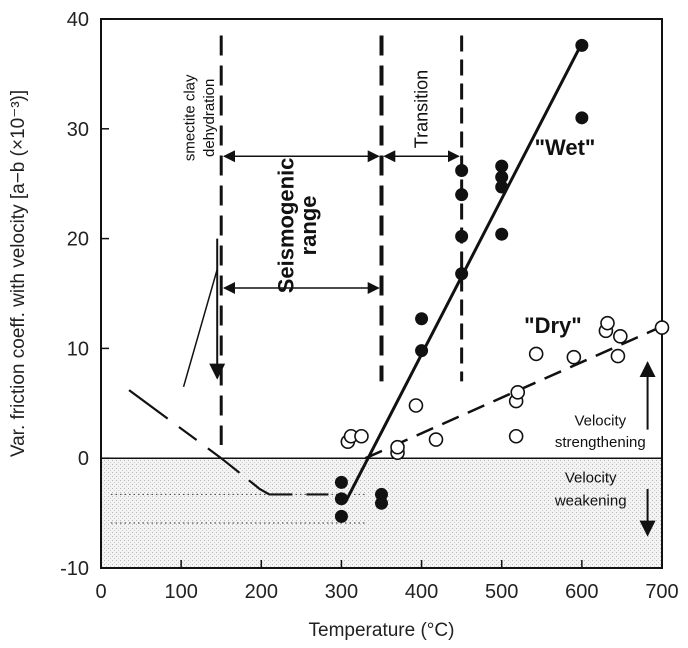  Describe the element at coordinates (83, 459) in the screenshot. I see `y-tick-label: 0` at that location.